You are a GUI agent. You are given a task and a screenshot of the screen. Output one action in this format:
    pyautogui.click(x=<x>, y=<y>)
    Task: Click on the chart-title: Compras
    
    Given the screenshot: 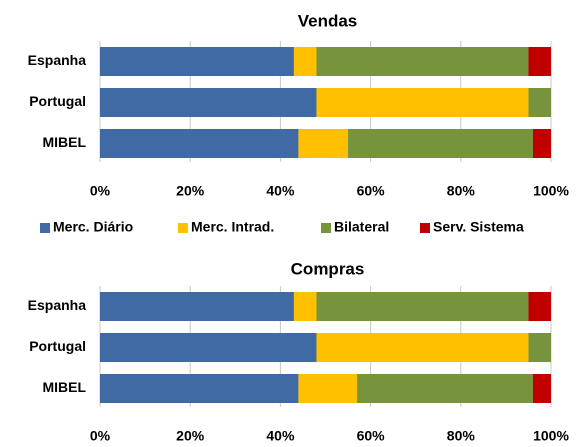 What is the action you would take?
    pyautogui.click(x=328, y=268)
    